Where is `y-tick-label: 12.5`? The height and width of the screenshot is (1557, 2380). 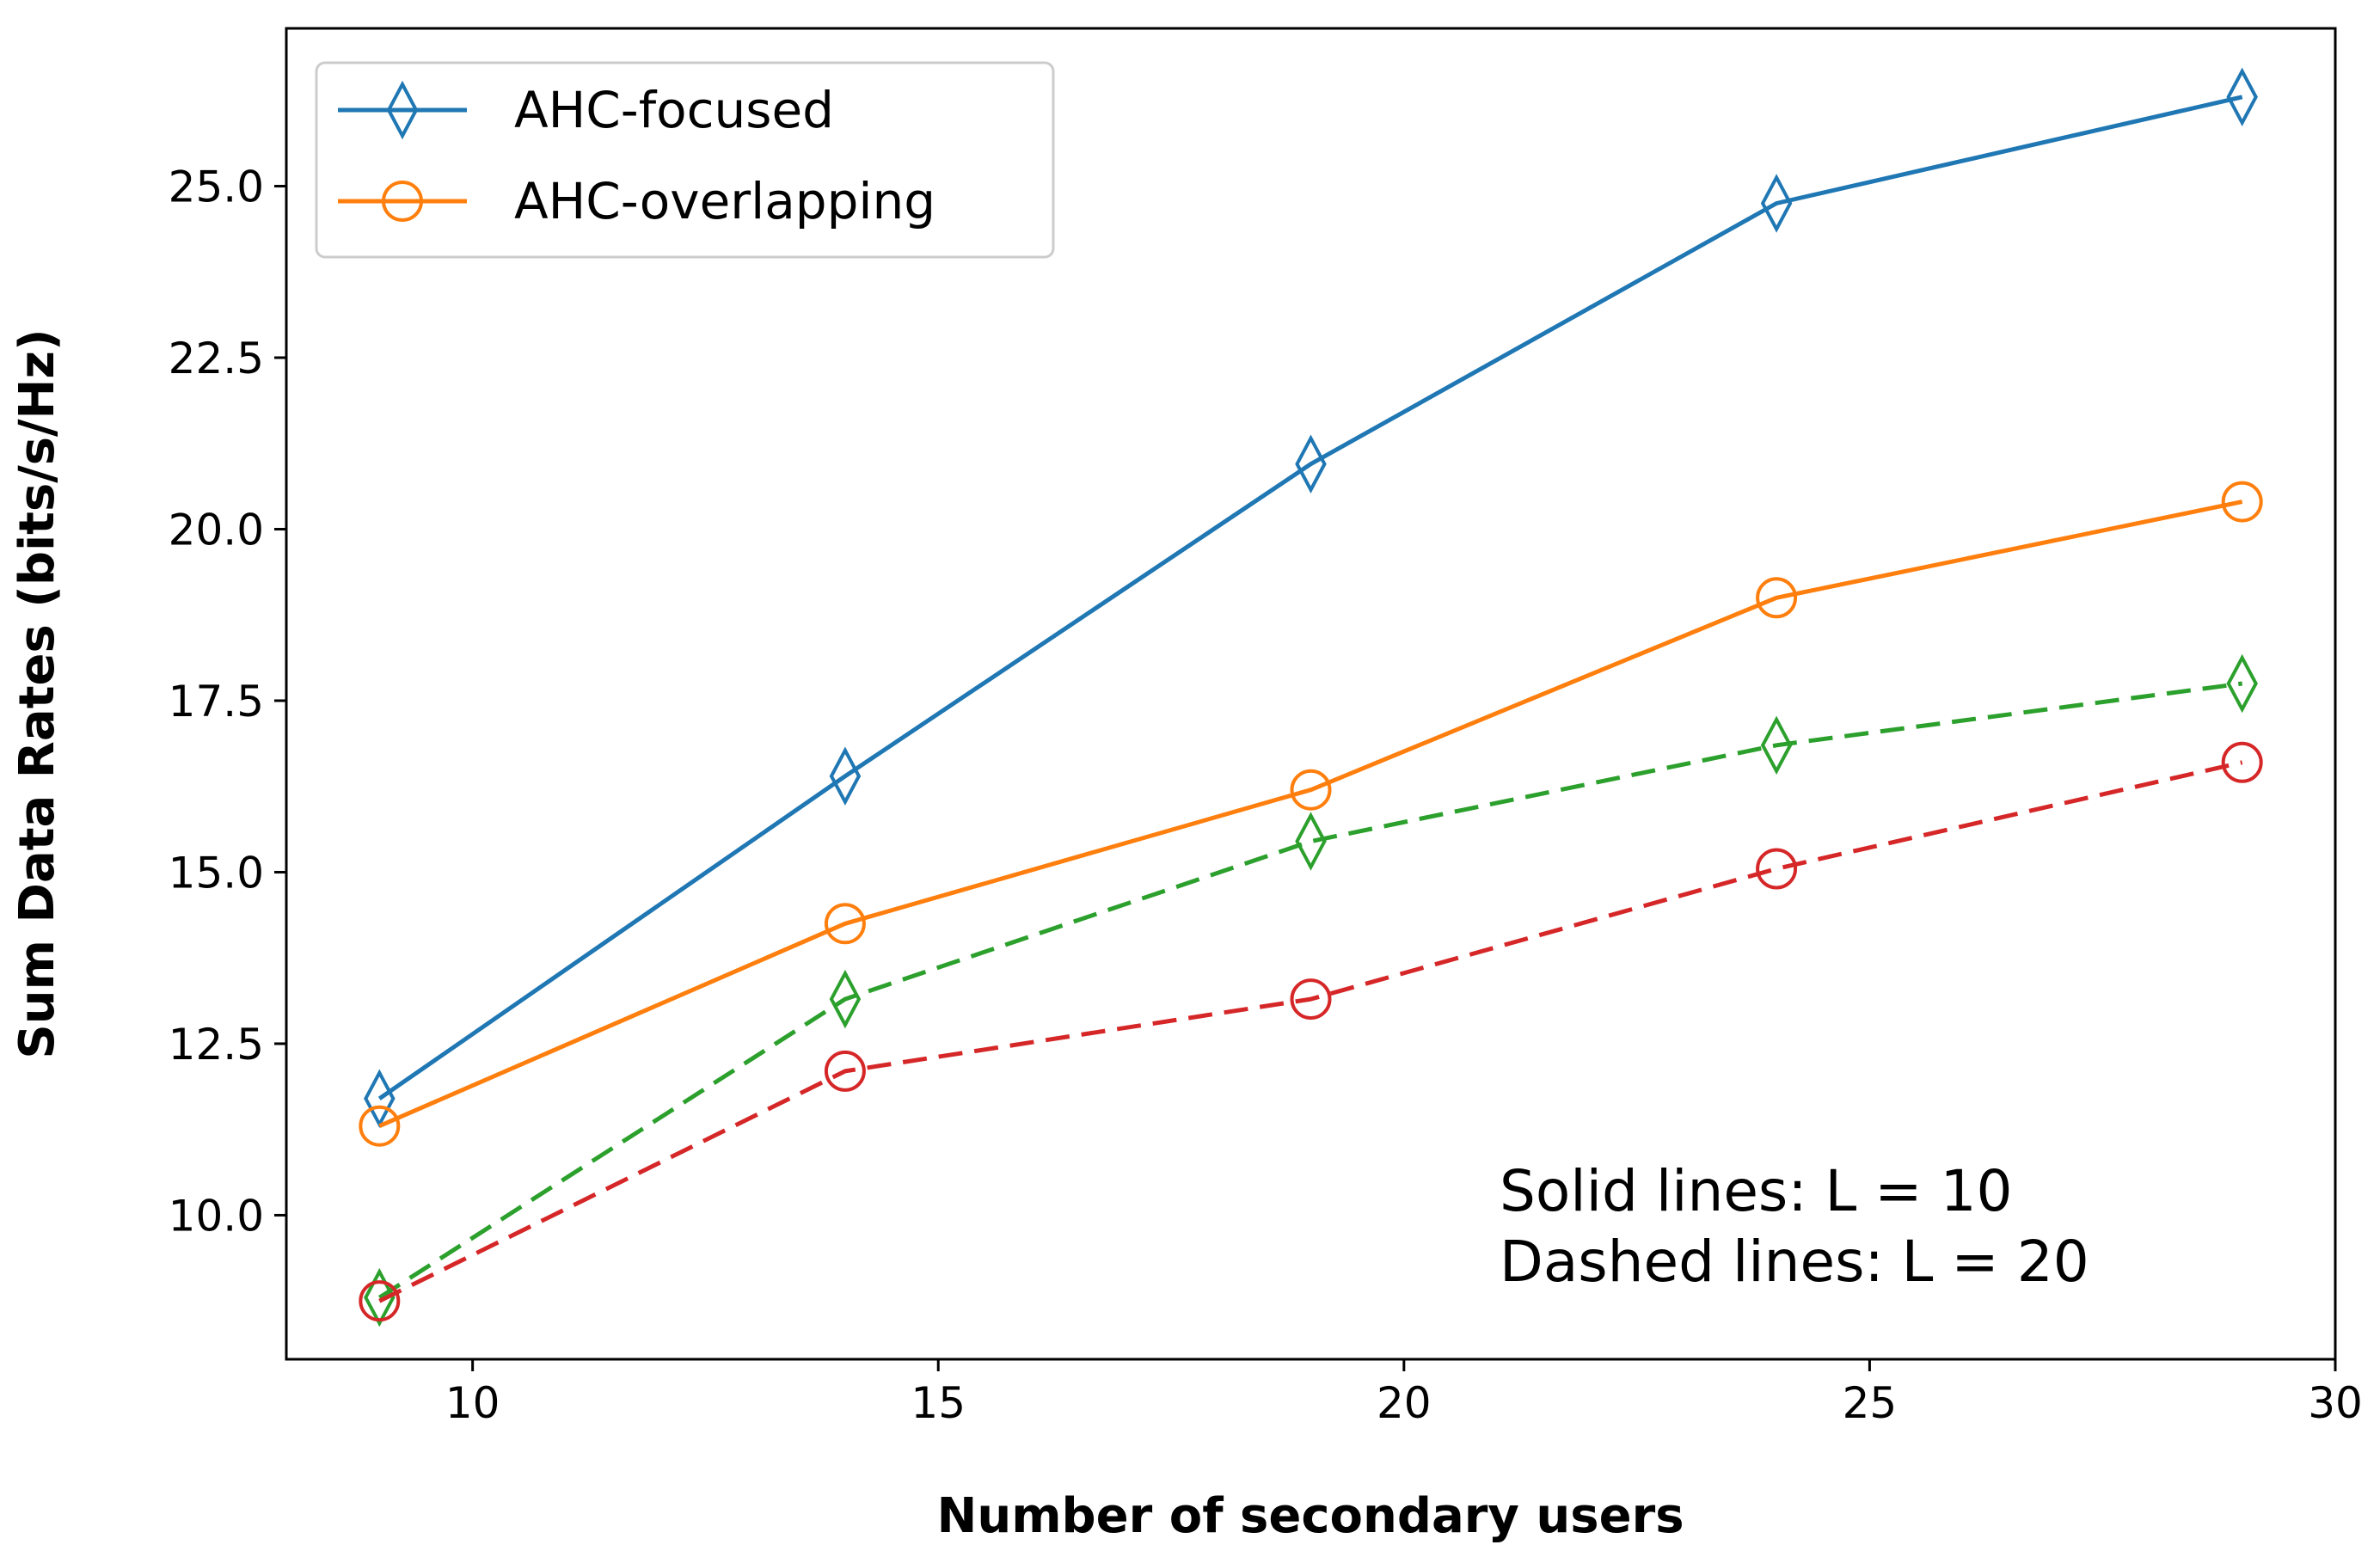 y-tick-label: 12.5 is located at coordinates (216, 1045).